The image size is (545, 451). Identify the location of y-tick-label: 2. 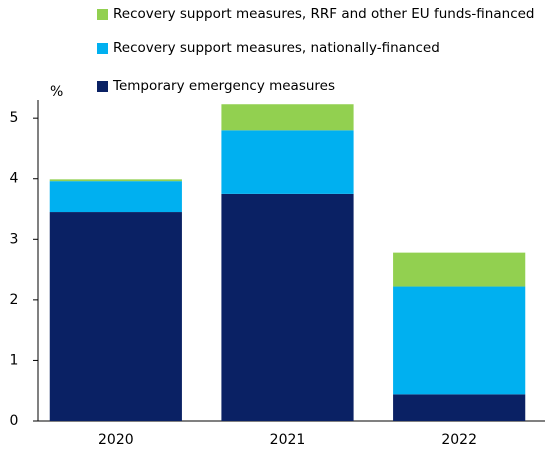
(14, 300).